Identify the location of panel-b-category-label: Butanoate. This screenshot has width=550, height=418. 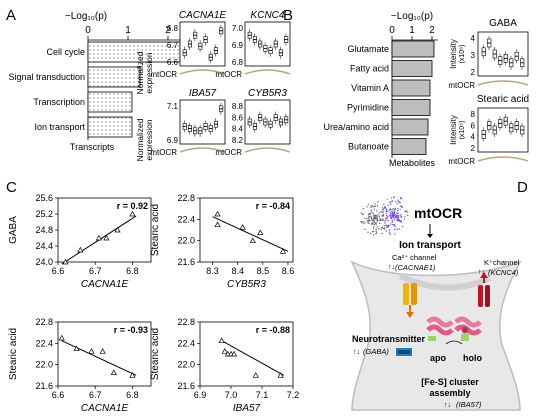
(368, 147).